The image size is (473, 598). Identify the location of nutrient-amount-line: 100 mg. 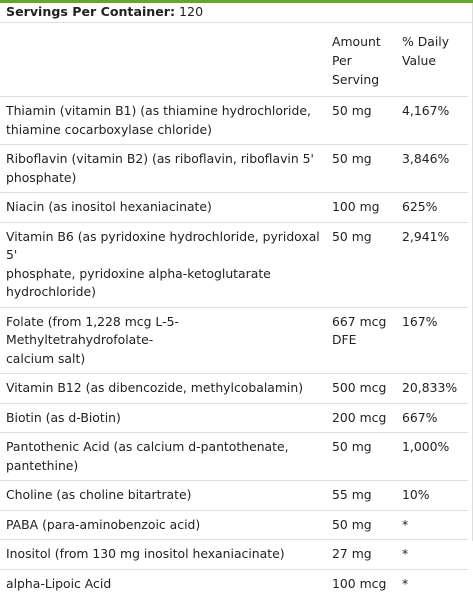
(364, 207).